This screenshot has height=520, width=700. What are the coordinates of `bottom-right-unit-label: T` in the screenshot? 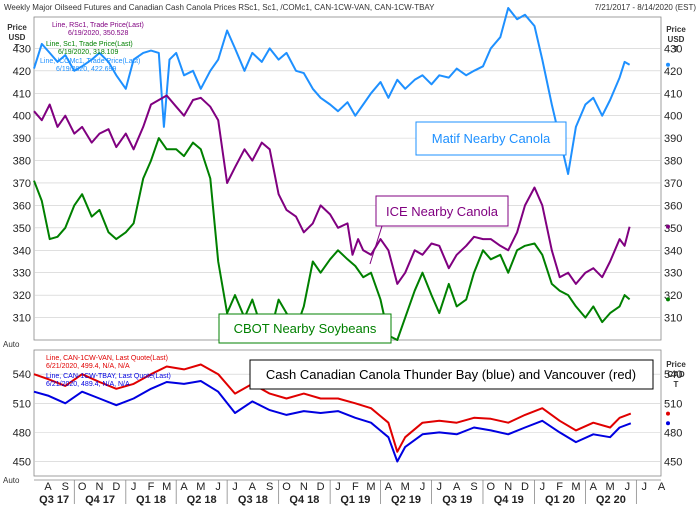 It's located at (676, 384).